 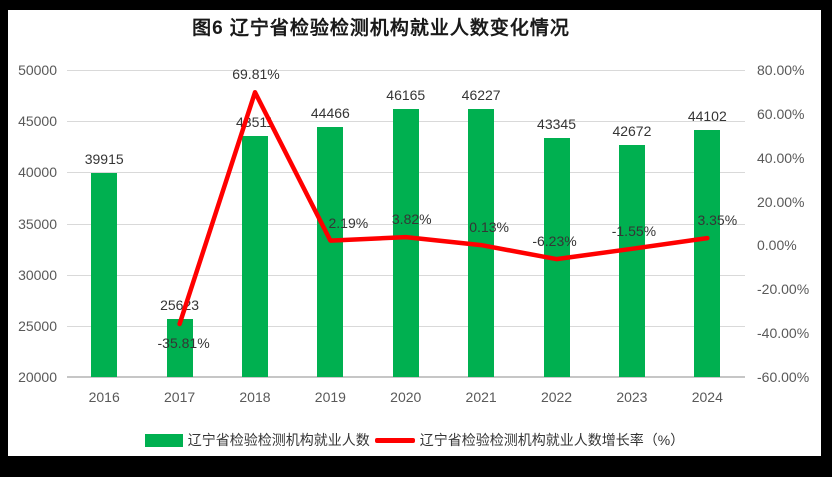 What do you see at coordinates (781, 201) in the screenshot?
I see `right-axis-tick-label: 20.00%` at bounding box center [781, 201].